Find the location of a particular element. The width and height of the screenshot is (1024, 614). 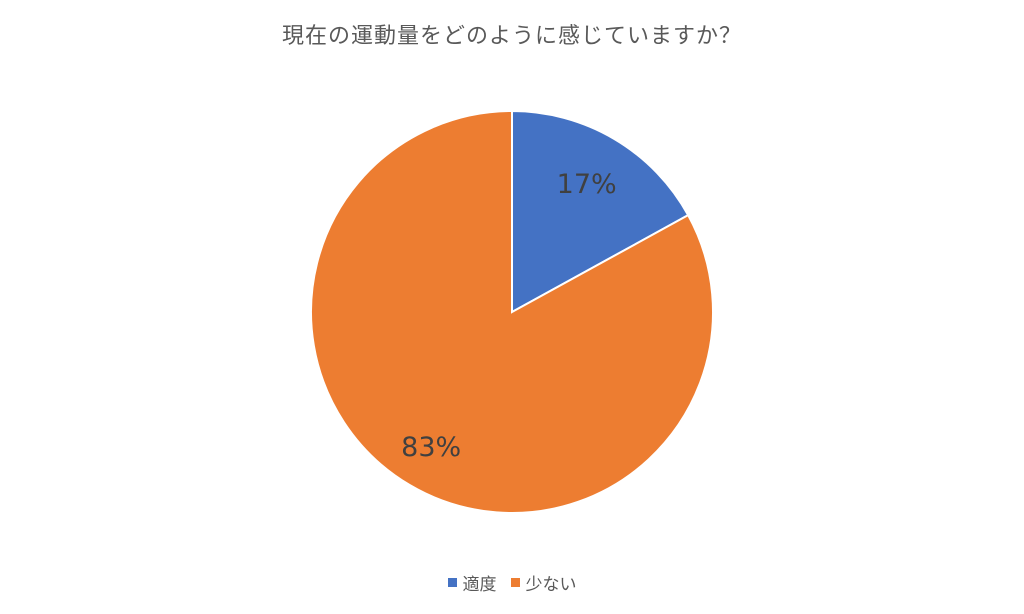

chart-title: 現在の運動量をどのように感じていますか？ is located at coordinates (511, 36).